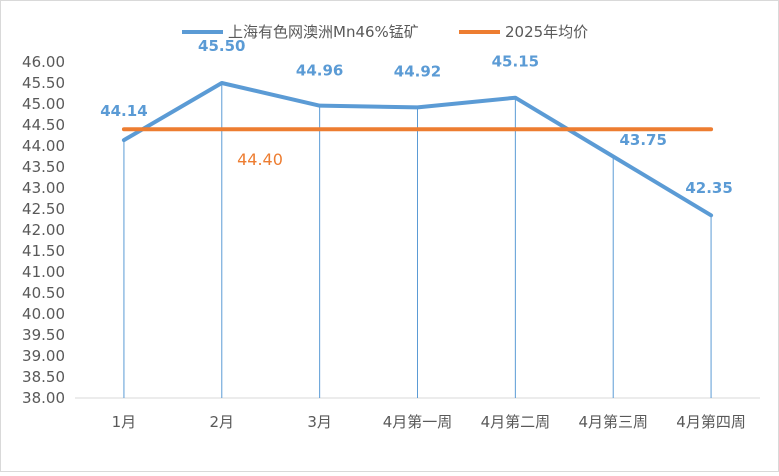 This screenshot has height=476, width=779. I want to click on y-tick-label: 42.50, so click(43, 209).